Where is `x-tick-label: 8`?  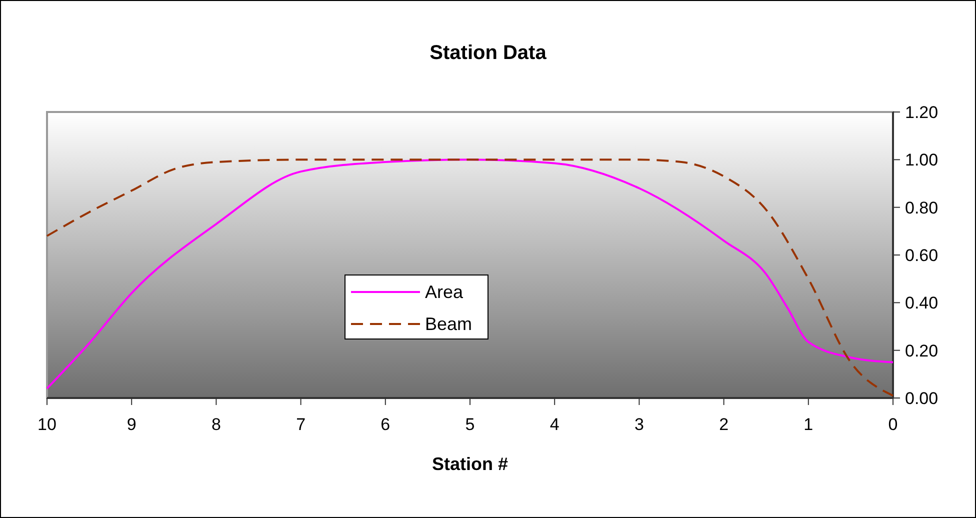
x-tick-label: 8 is located at coordinates (216, 424).